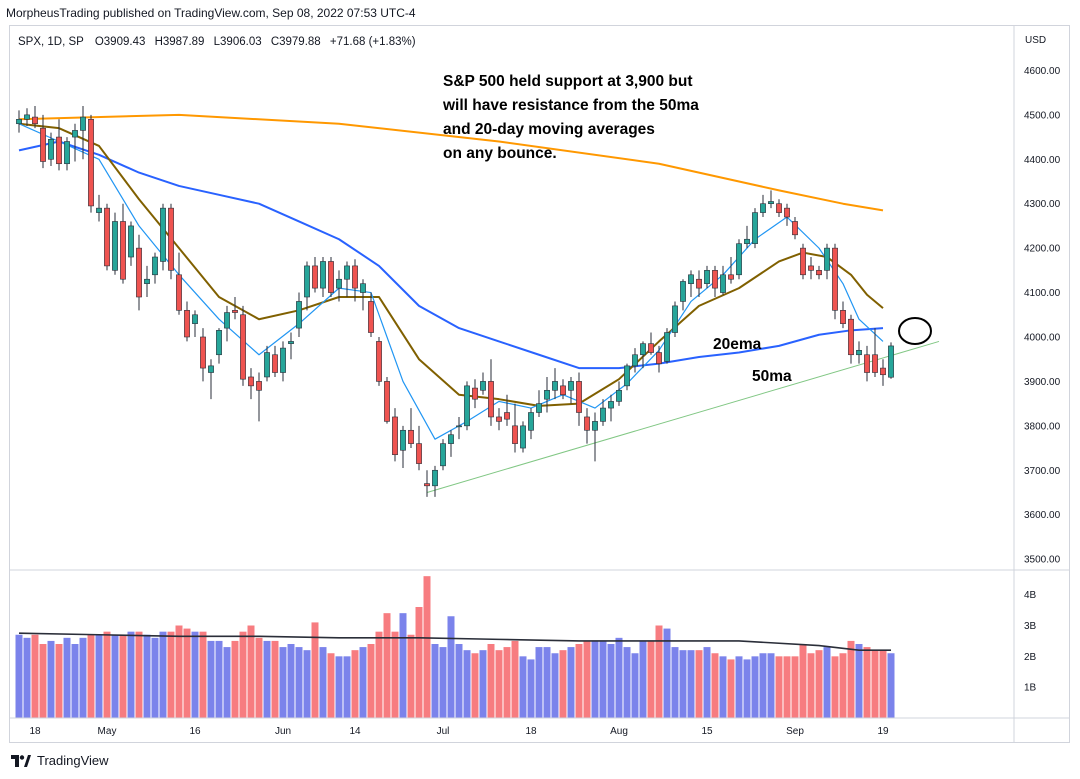  I want to click on highlight-ellipse, so click(915, 331).